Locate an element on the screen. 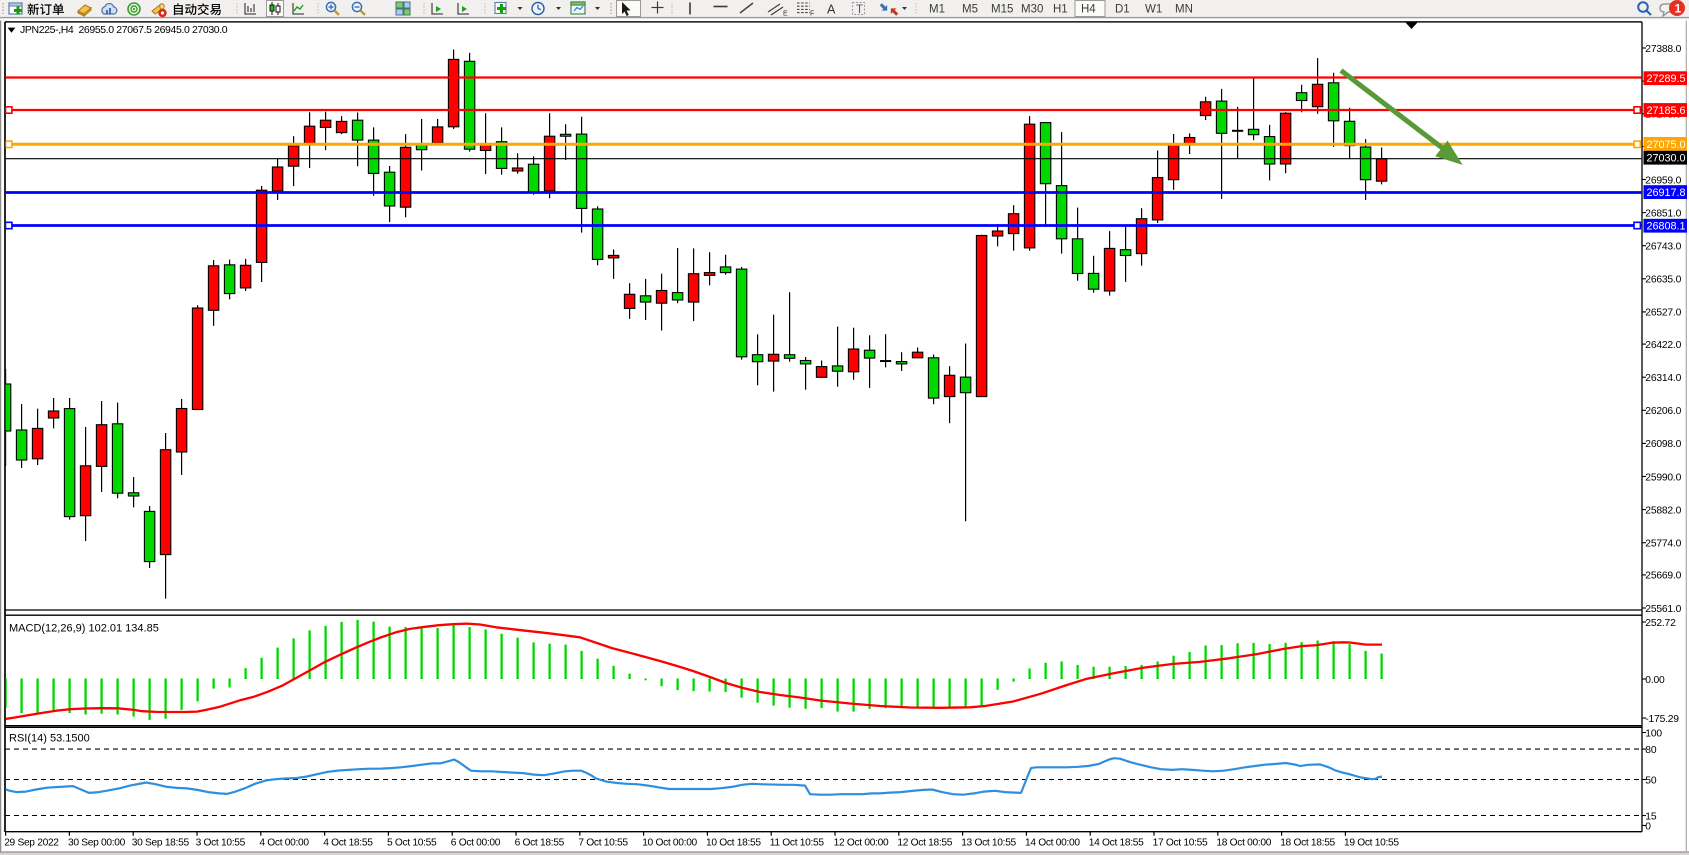  svg-text: 26206.0 is located at coordinates (1663, 411).